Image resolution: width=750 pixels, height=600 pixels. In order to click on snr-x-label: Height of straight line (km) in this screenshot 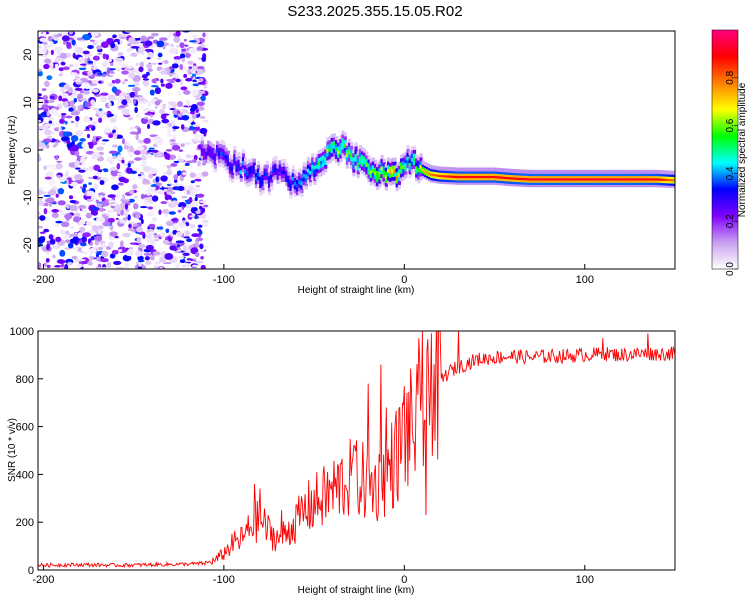, I will do `click(356, 590)`.